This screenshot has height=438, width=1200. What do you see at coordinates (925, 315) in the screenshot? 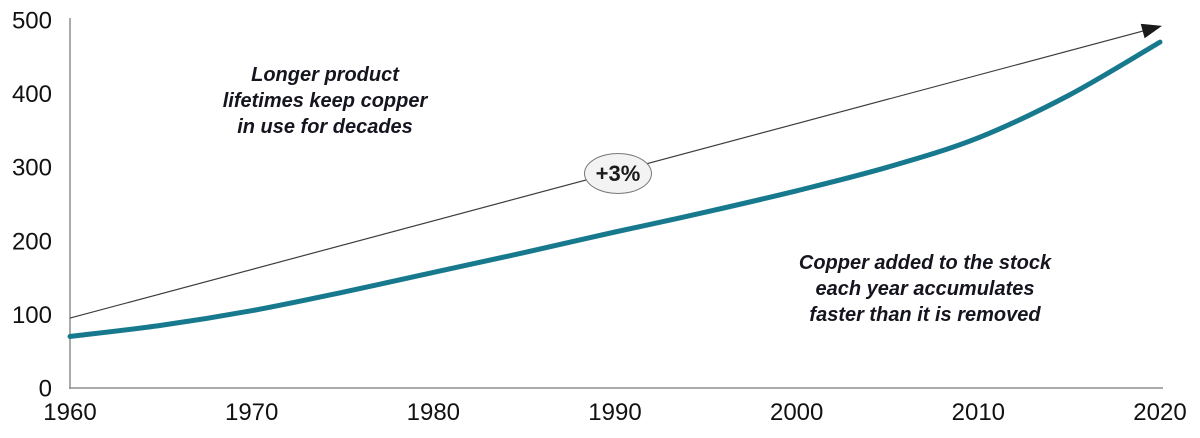
I see `annotation-line: faster than it is removed` at bounding box center [925, 315].